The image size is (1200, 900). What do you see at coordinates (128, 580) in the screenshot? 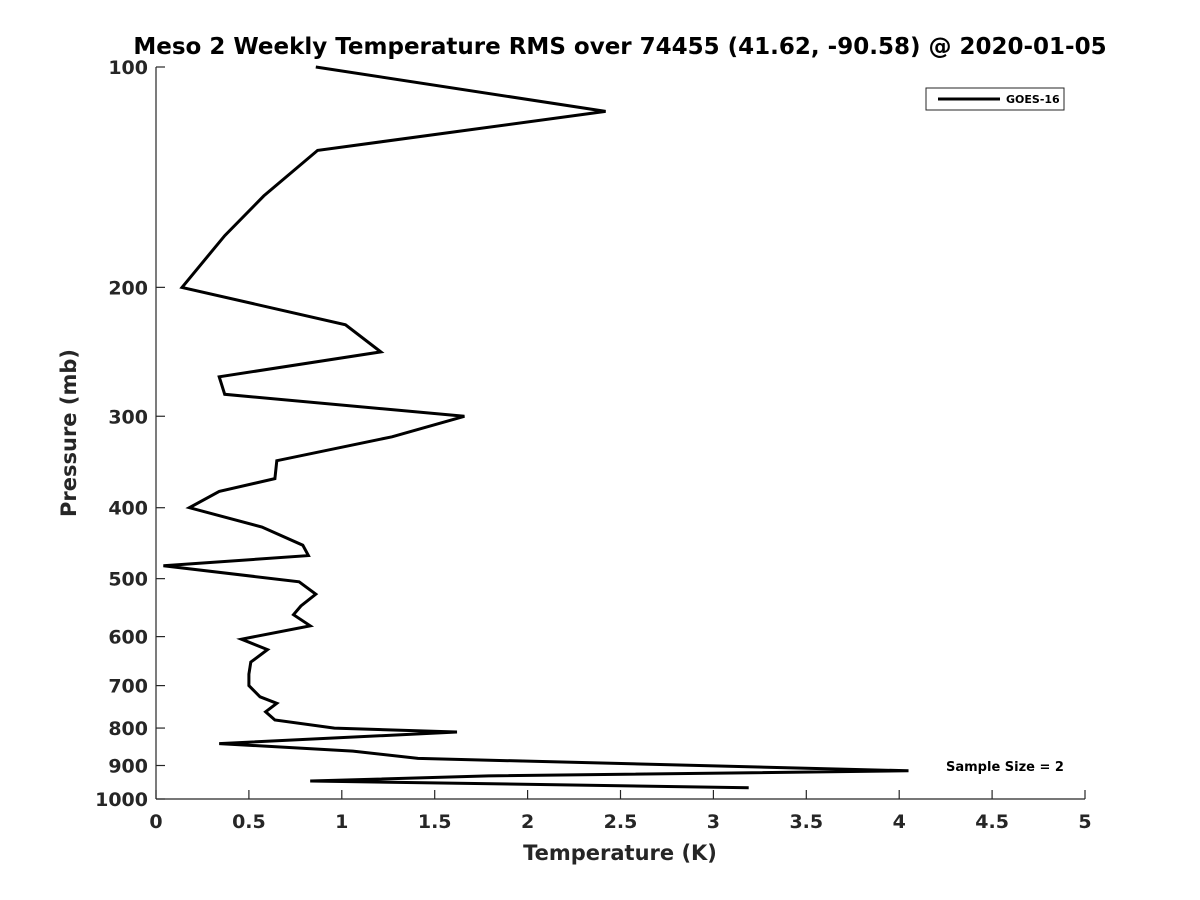
I see `y-tick-label: 500` at bounding box center [128, 580].